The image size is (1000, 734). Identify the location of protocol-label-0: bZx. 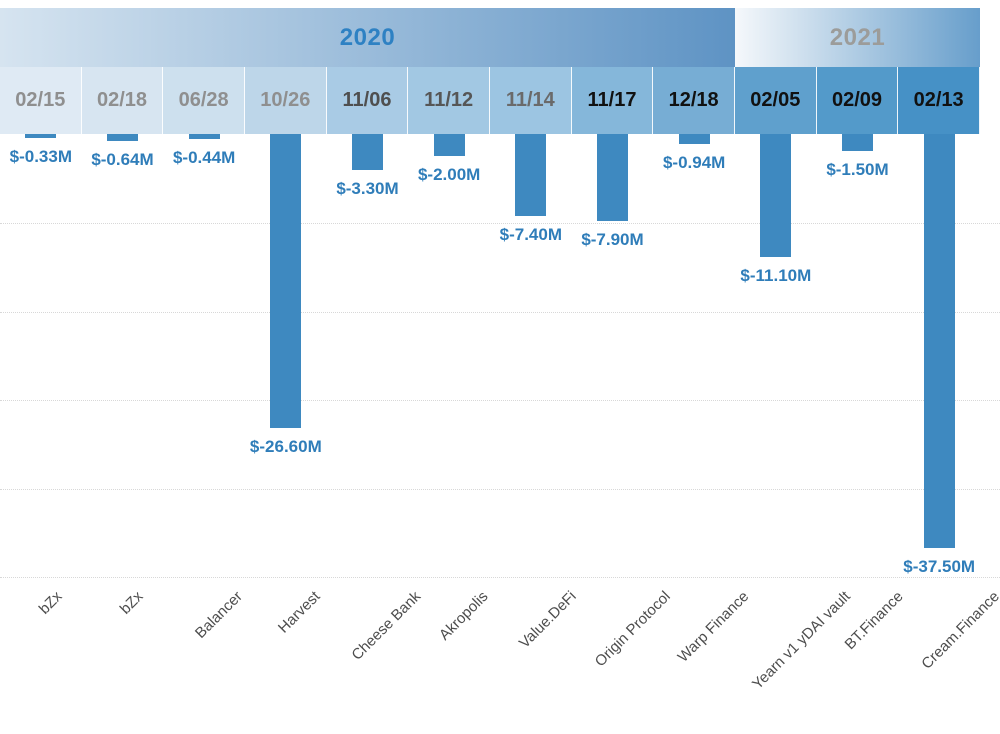
(50, 603).